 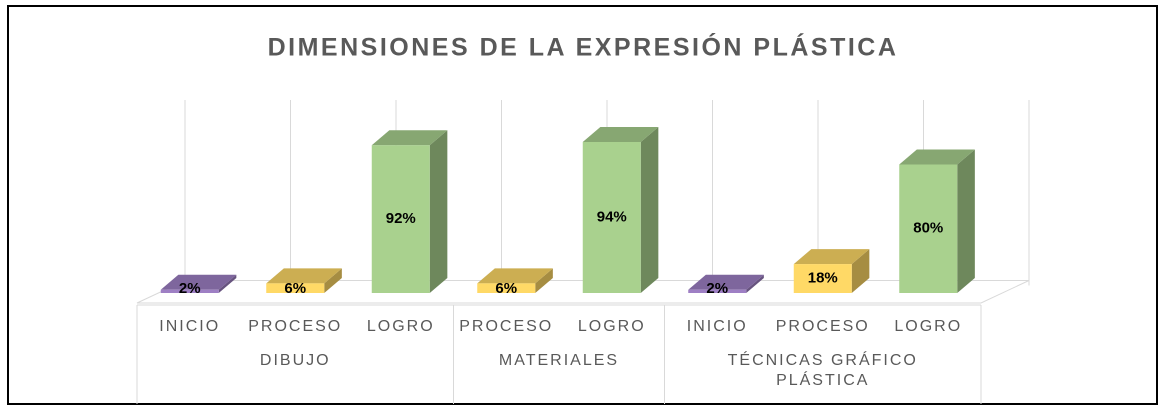 I want to click on value-label: 80%, so click(x=928, y=228).